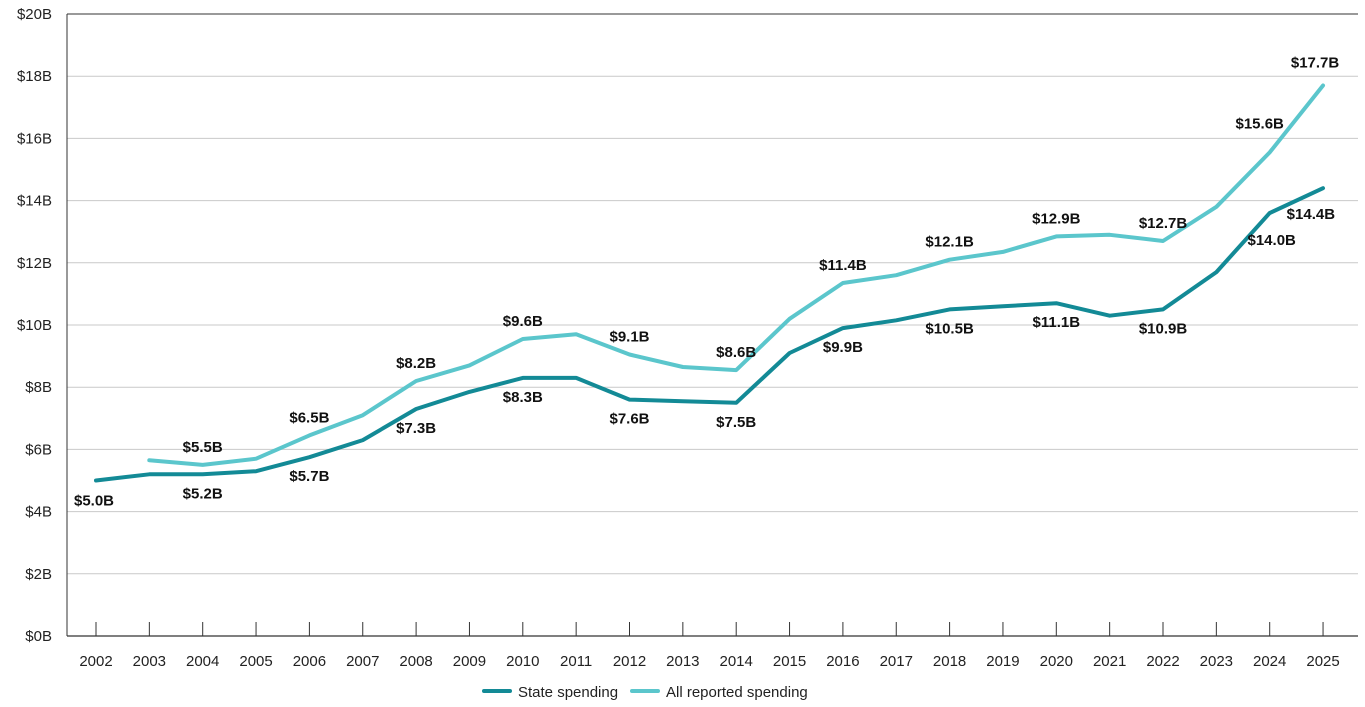 The height and width of the screenshot is (707, 1365). Describe the element at coordinates (34, 201) in the screenshot. I see `y-tick-label: $14B` at that location.